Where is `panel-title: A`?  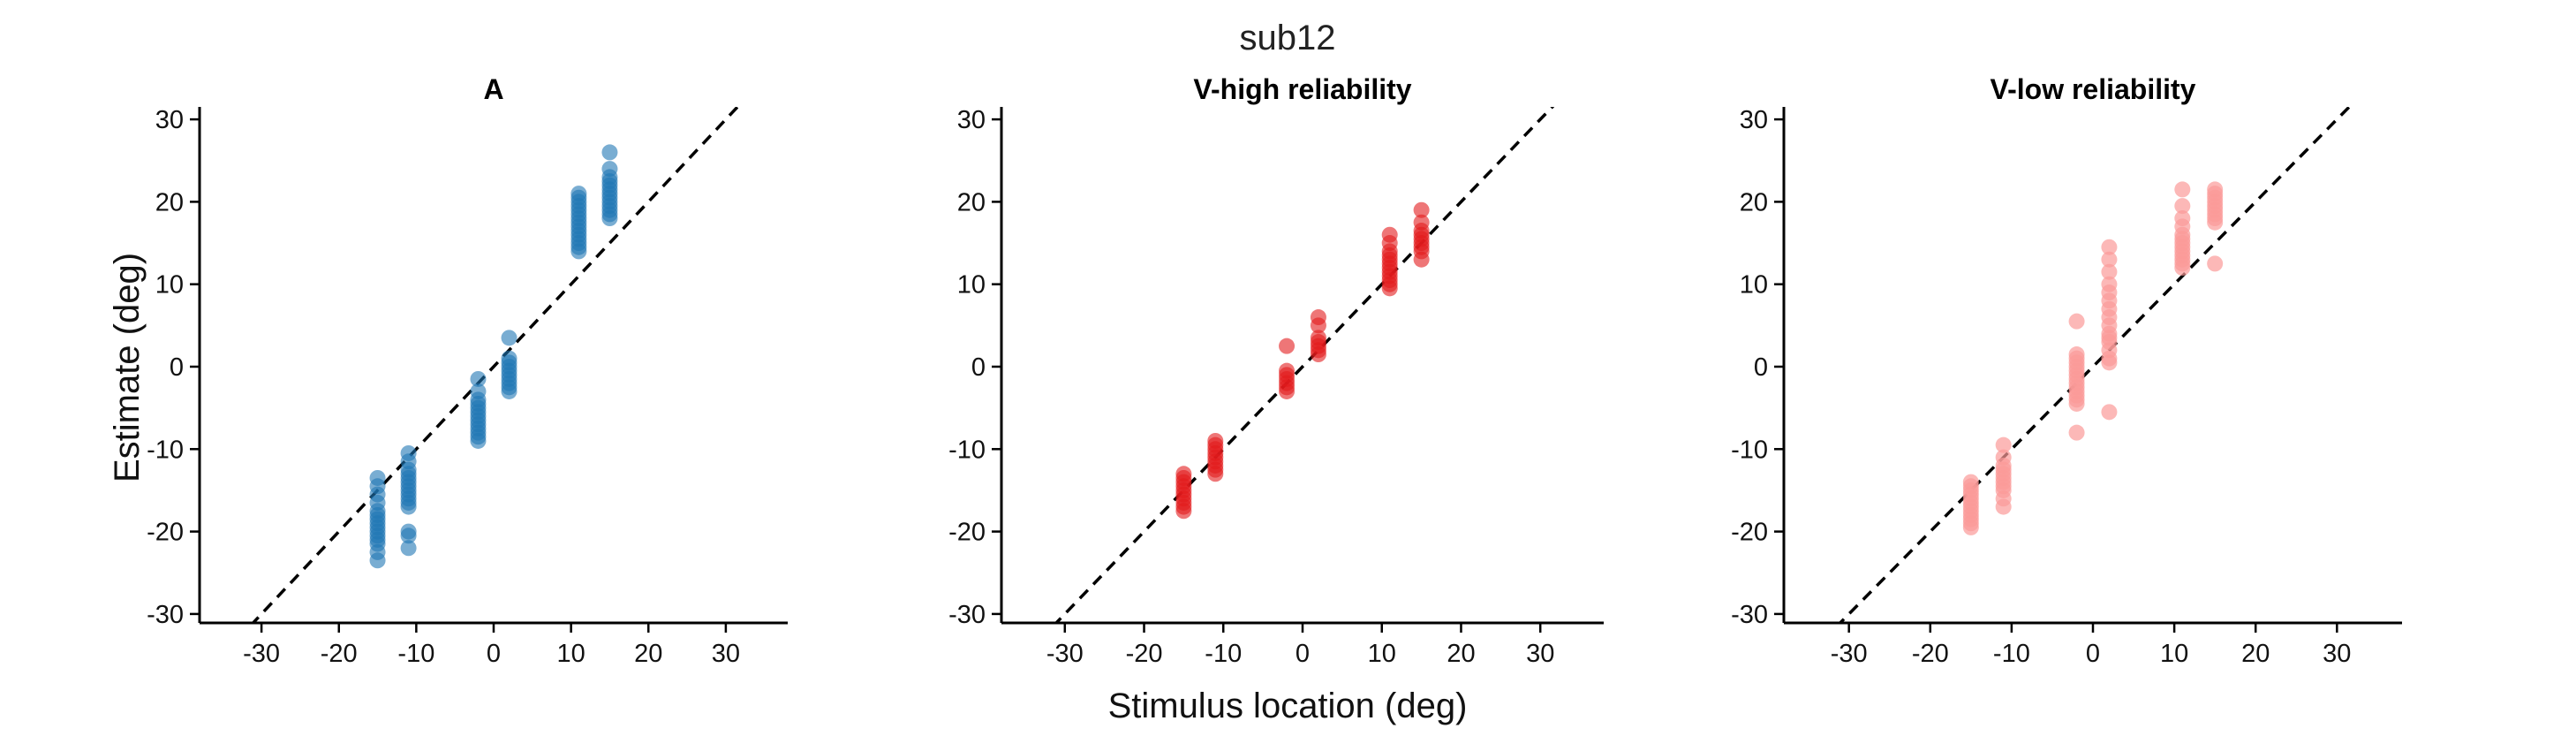 panel-title: A is located at coordinates (493, 89).